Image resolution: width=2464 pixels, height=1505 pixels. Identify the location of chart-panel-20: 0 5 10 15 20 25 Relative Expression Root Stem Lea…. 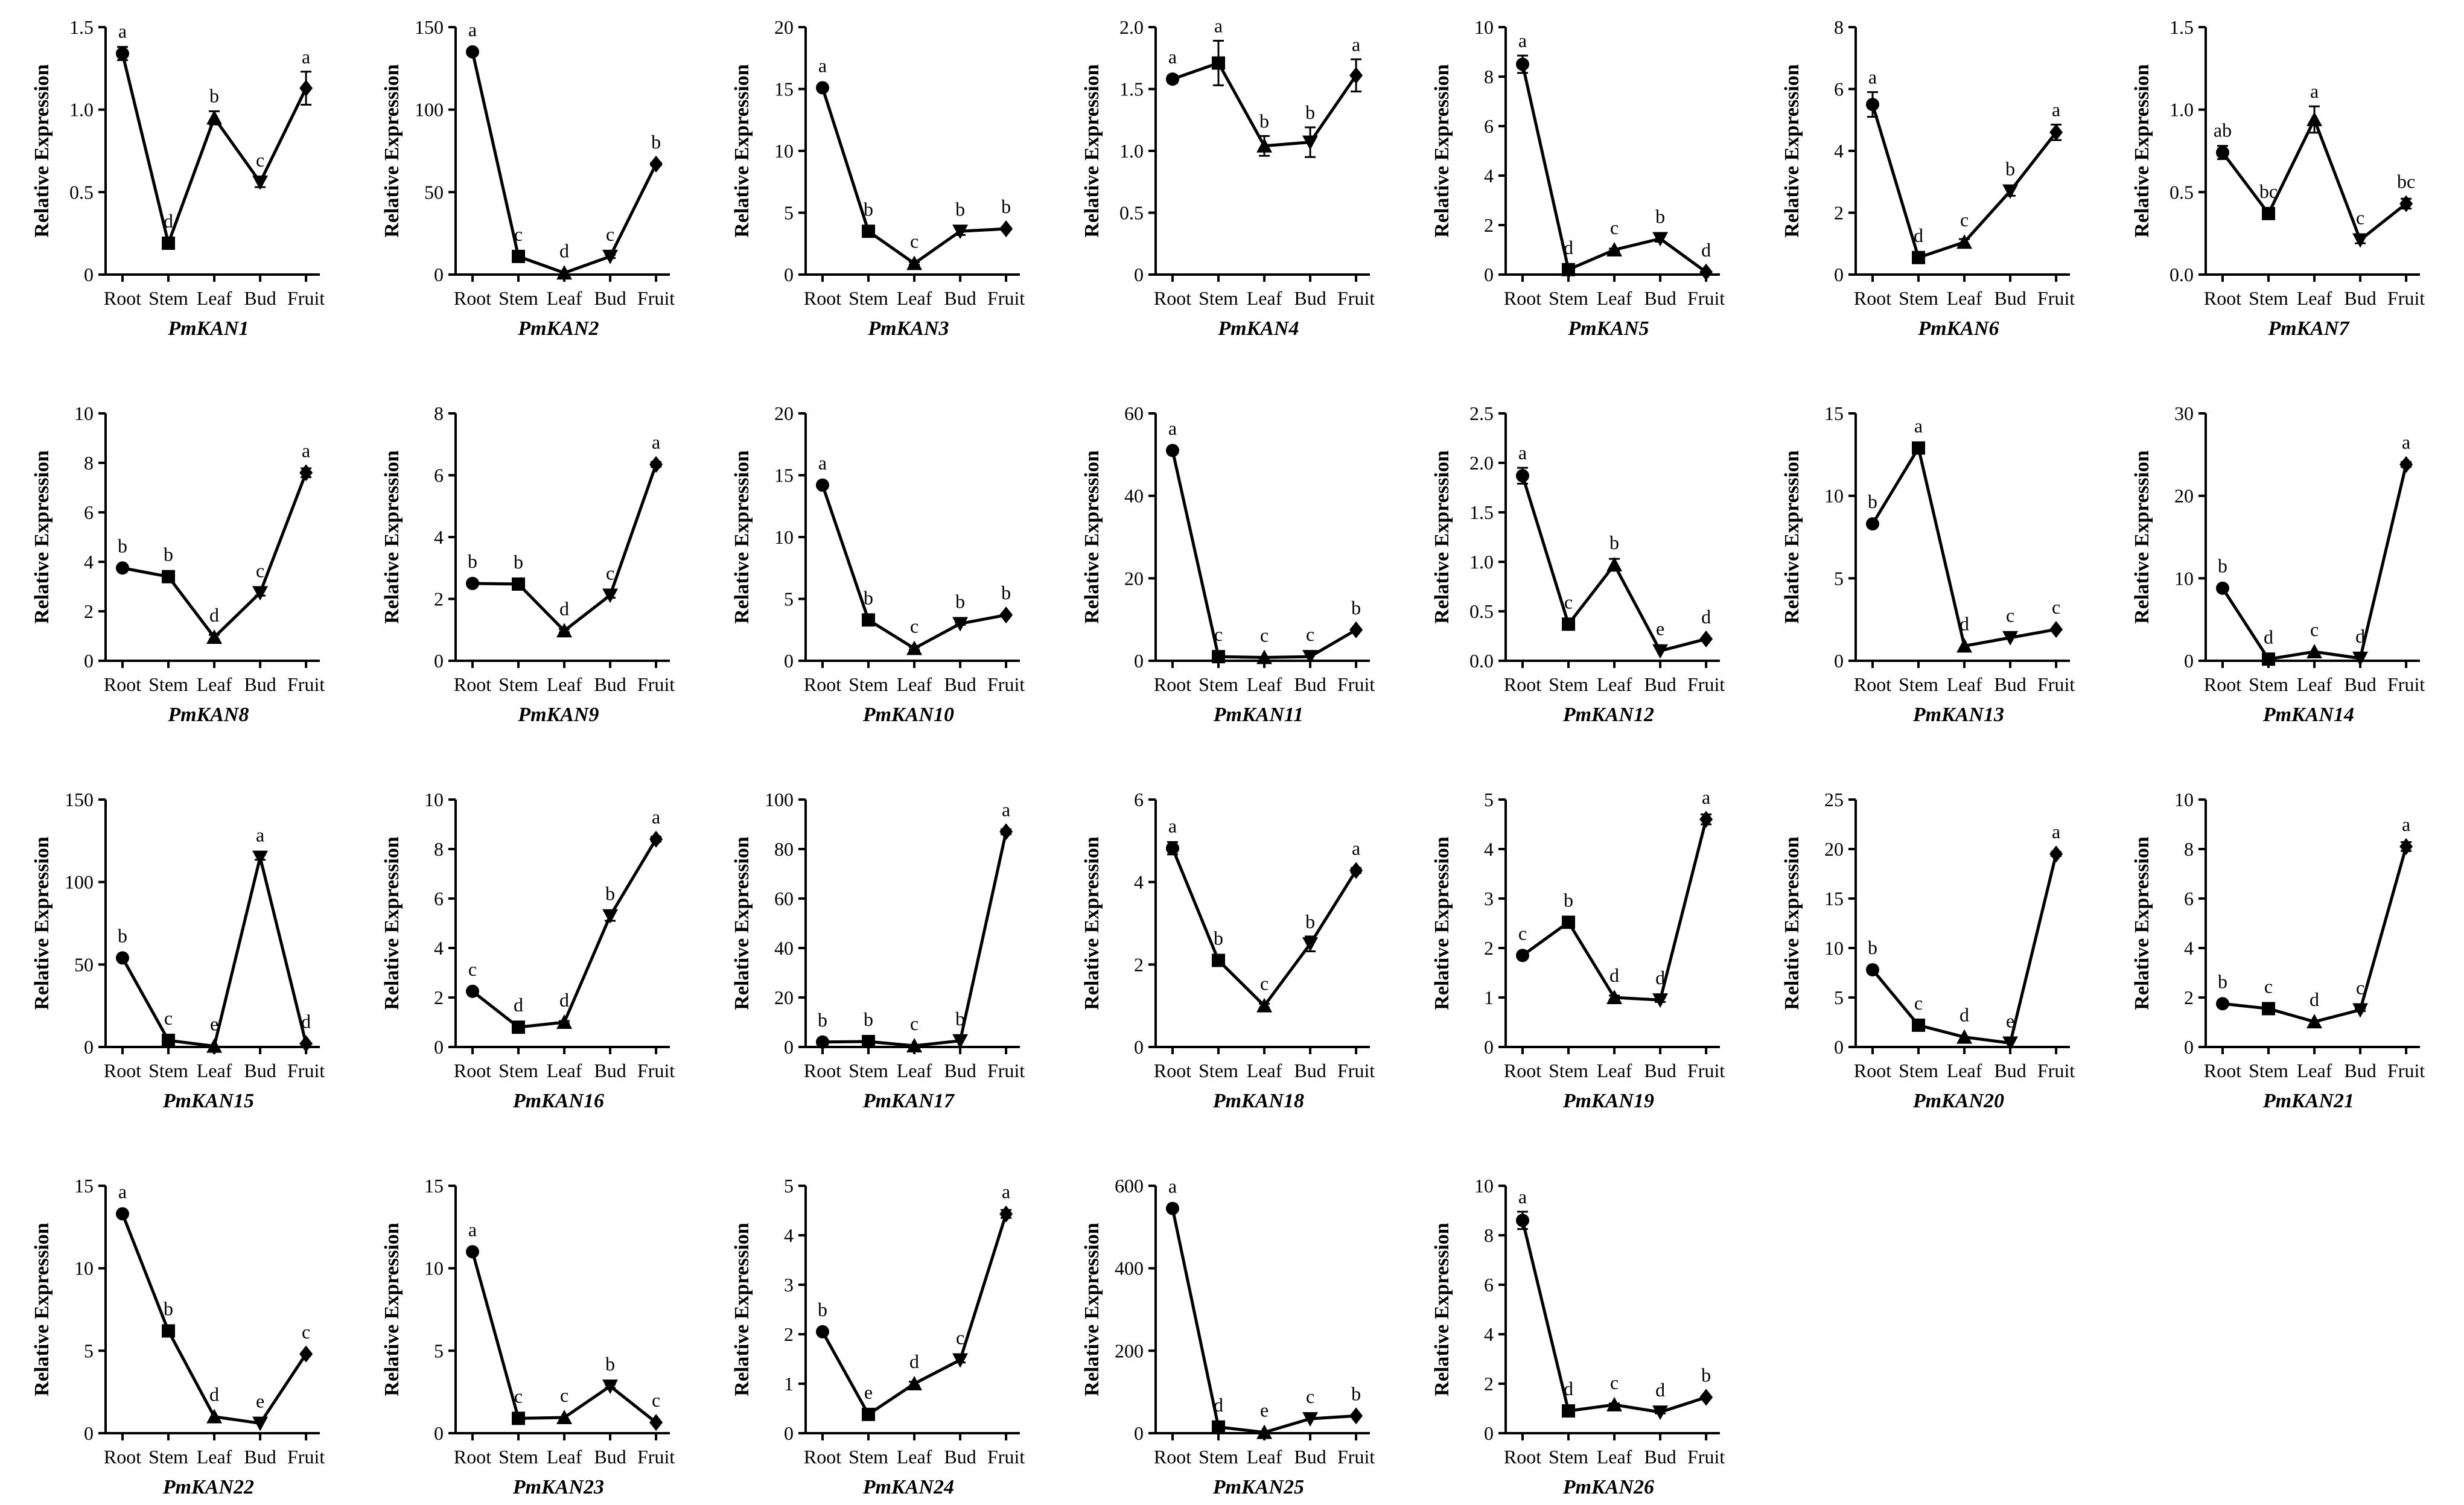
(1928, 951).